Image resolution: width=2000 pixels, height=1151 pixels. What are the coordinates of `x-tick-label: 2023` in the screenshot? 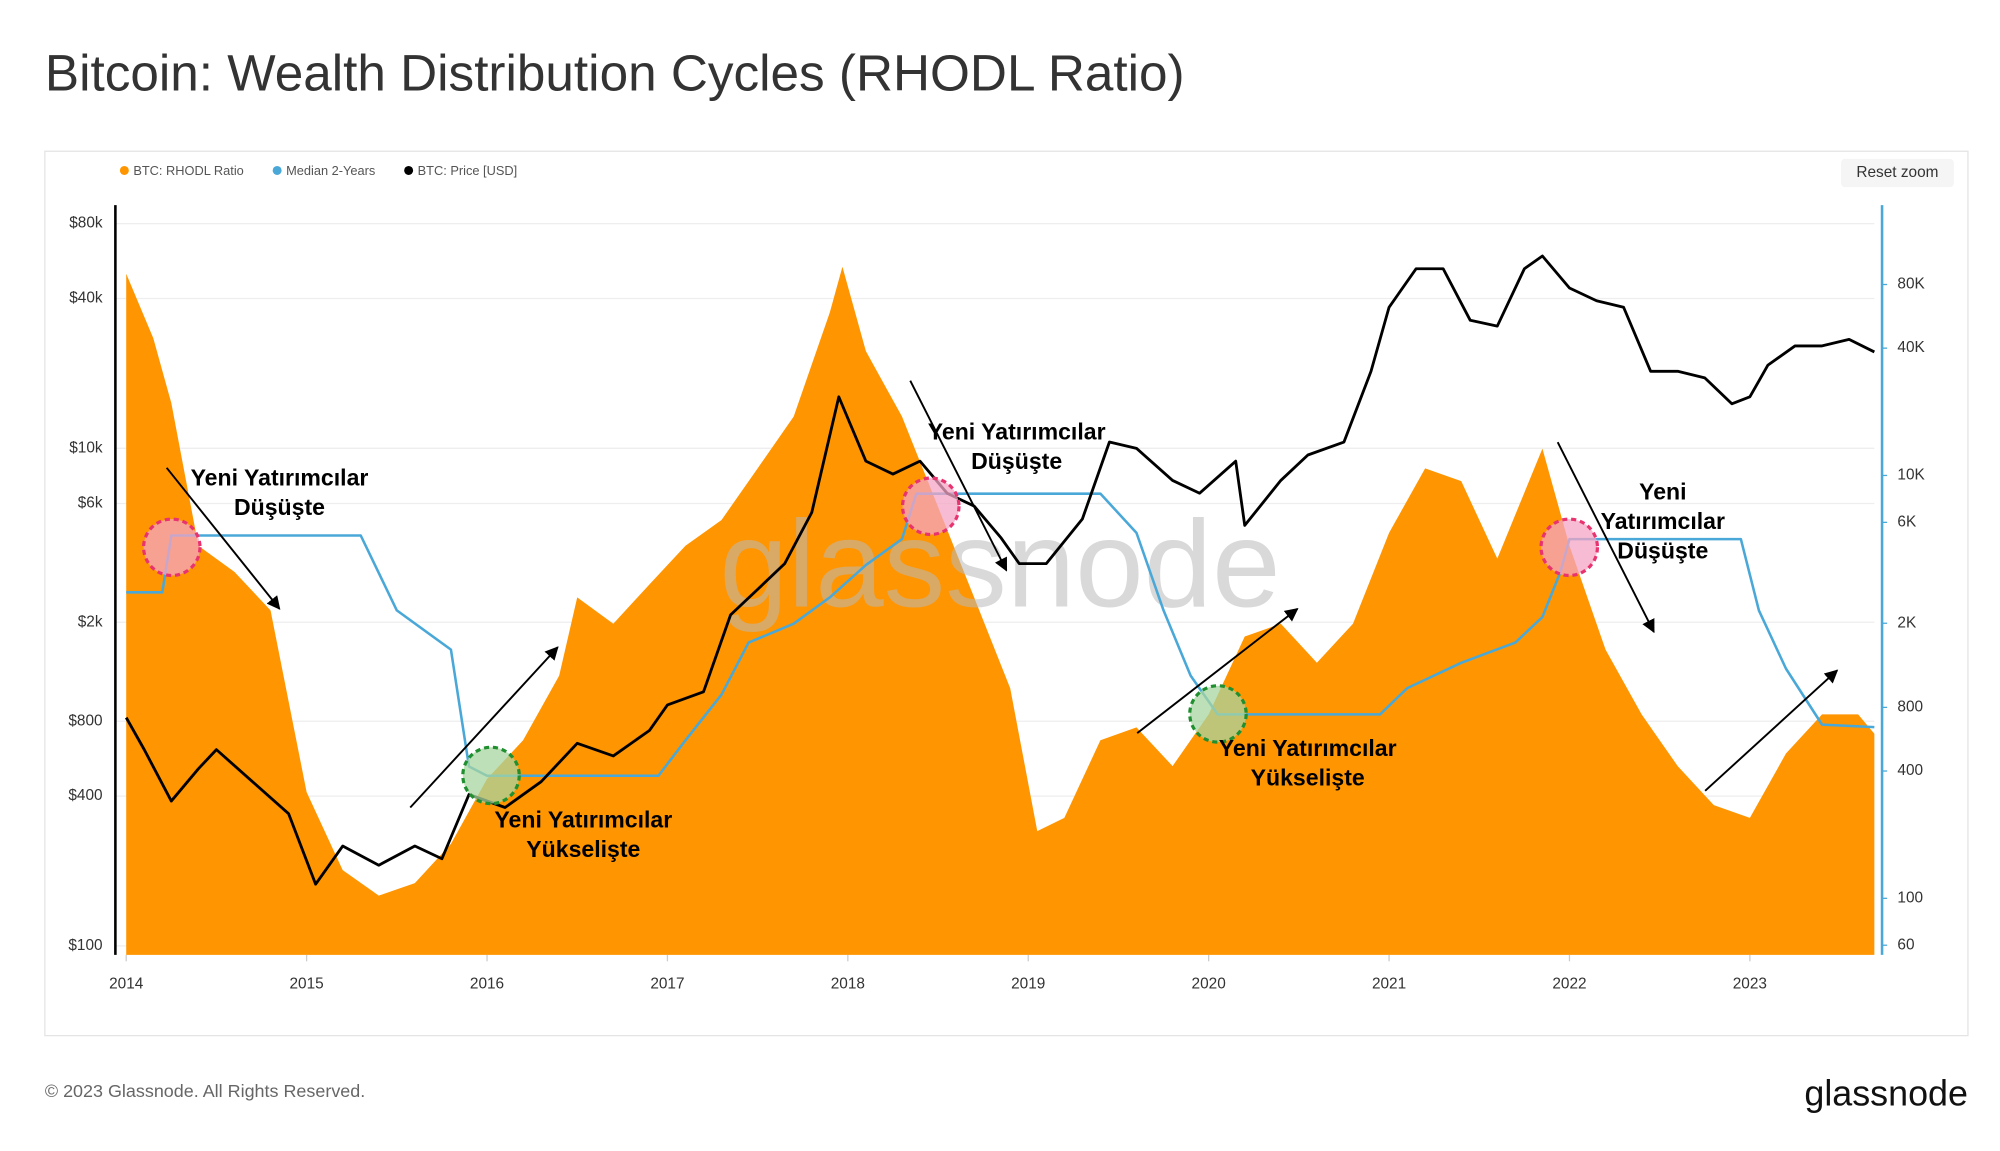 It's located at (1750, 983).